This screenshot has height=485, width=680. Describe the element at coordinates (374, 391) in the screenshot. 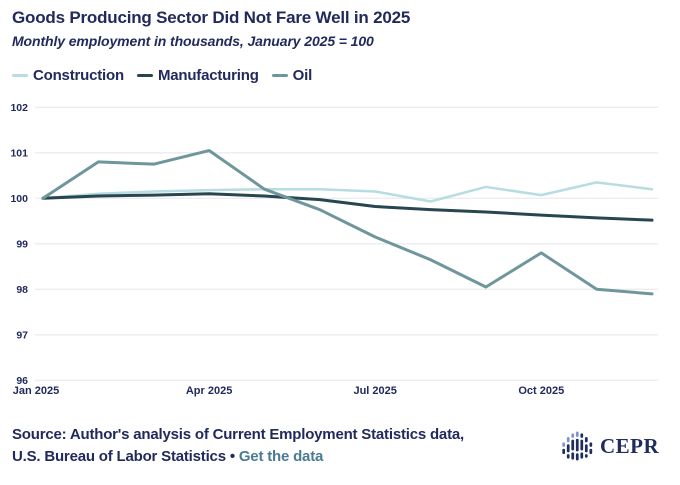

I see `x-axis-tick-jul-2025: Jul 2025` at that location.